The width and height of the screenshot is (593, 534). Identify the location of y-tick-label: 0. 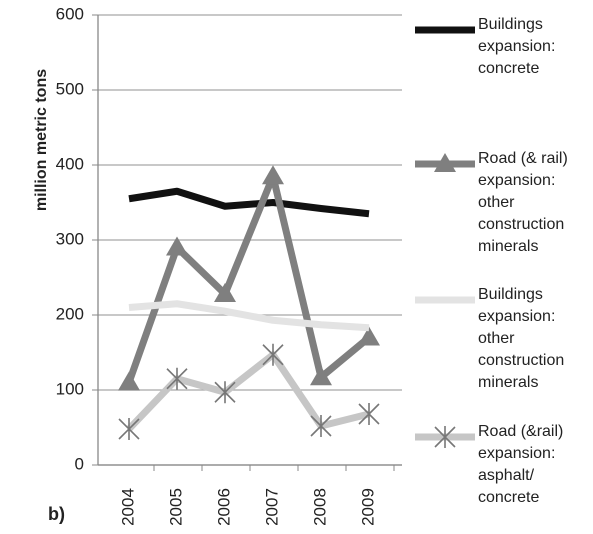
(79, 463).